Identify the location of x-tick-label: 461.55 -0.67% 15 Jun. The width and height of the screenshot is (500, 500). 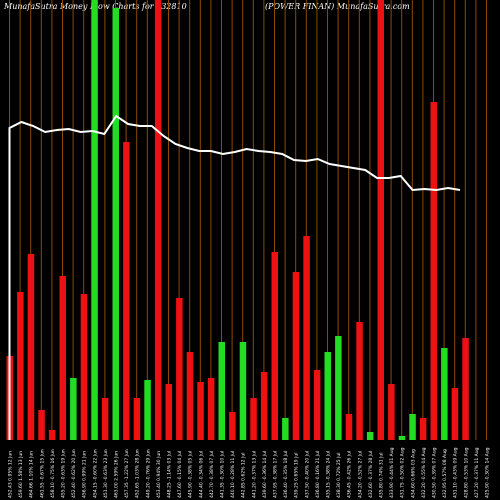
(42, 473).